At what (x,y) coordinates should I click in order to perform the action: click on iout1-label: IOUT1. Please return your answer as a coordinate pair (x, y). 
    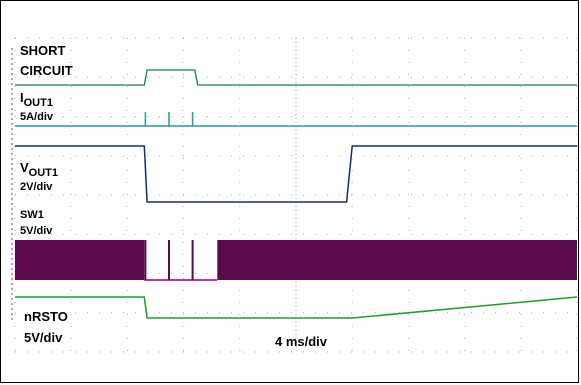
    Looking at the image, I should click on (36, 99).